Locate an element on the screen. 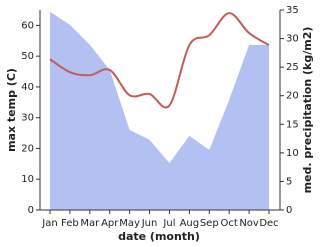  y-axis-label: max temp (C) is located at coordinates (11, 110).